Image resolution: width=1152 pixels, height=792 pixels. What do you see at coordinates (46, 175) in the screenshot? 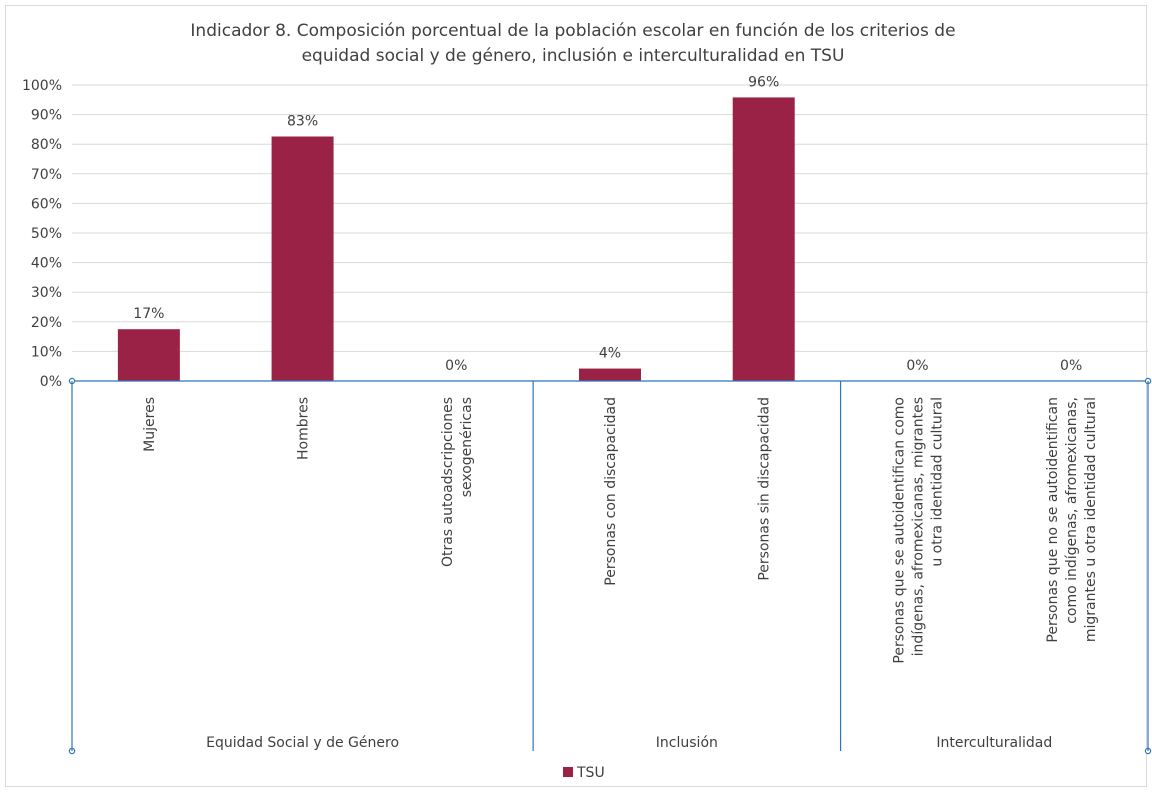
I see `y-tick-label: 70%` at bounding box center [46, 175].